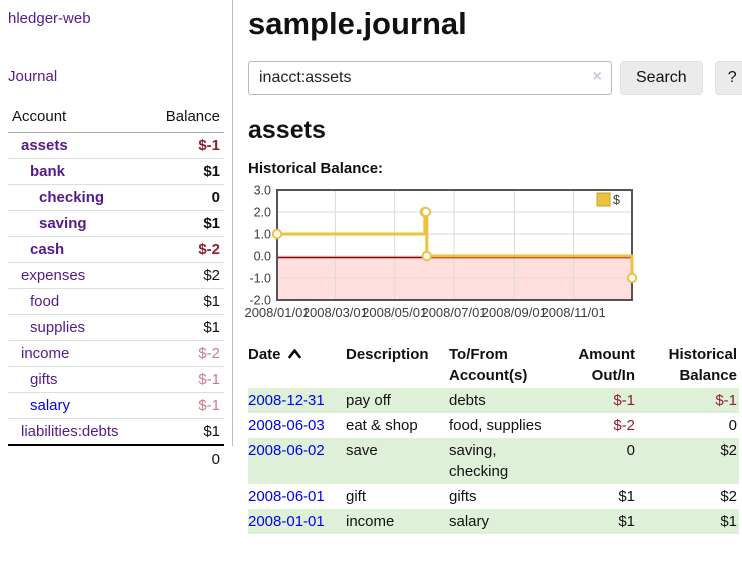 Image resolution: width=742 pixels, height=582 pixels. Describe the element at coordinates (262, 257) in the screenshot. I see `chart-y-tick-label: 0.0` at that location.